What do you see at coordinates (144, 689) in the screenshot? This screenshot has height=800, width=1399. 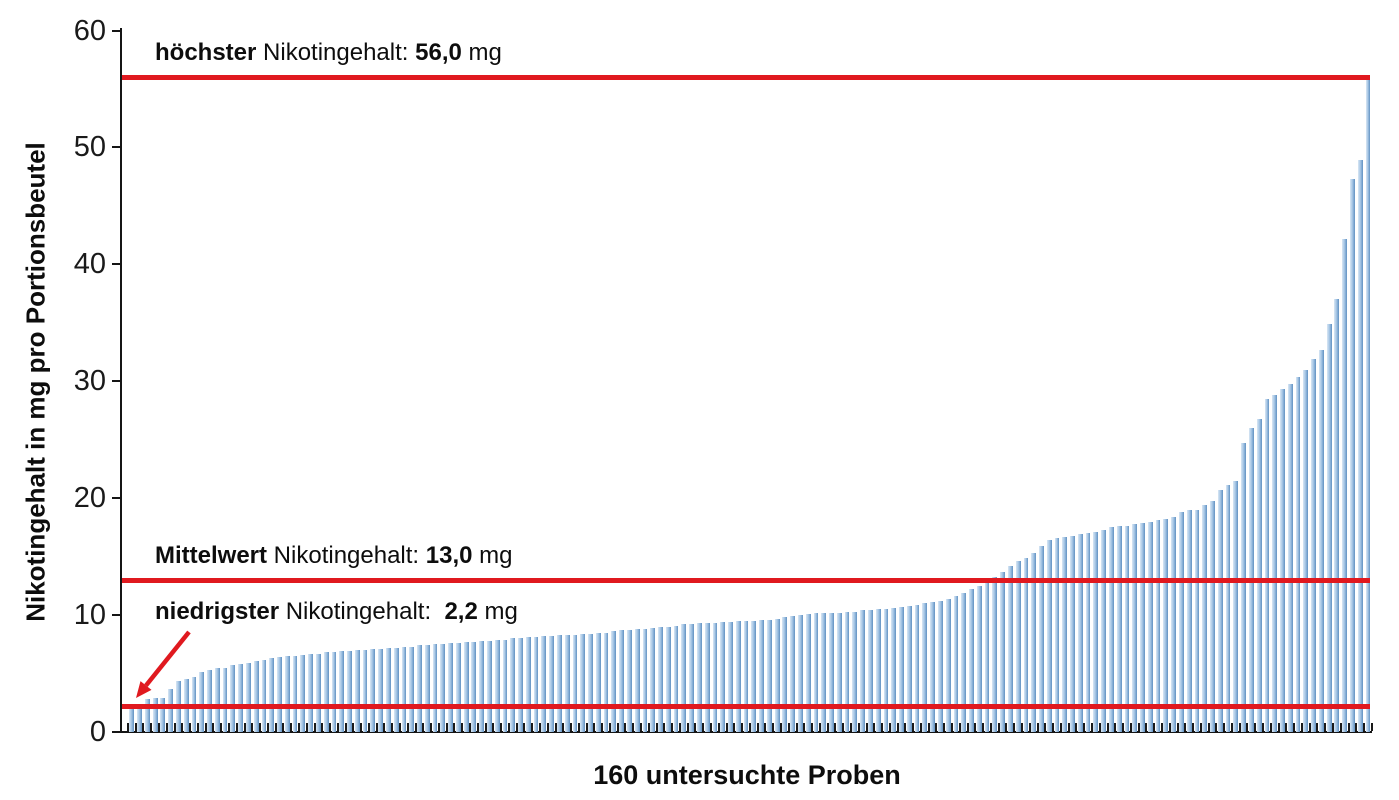 I see `min-arrow-head` at bounding box center [144, 689].